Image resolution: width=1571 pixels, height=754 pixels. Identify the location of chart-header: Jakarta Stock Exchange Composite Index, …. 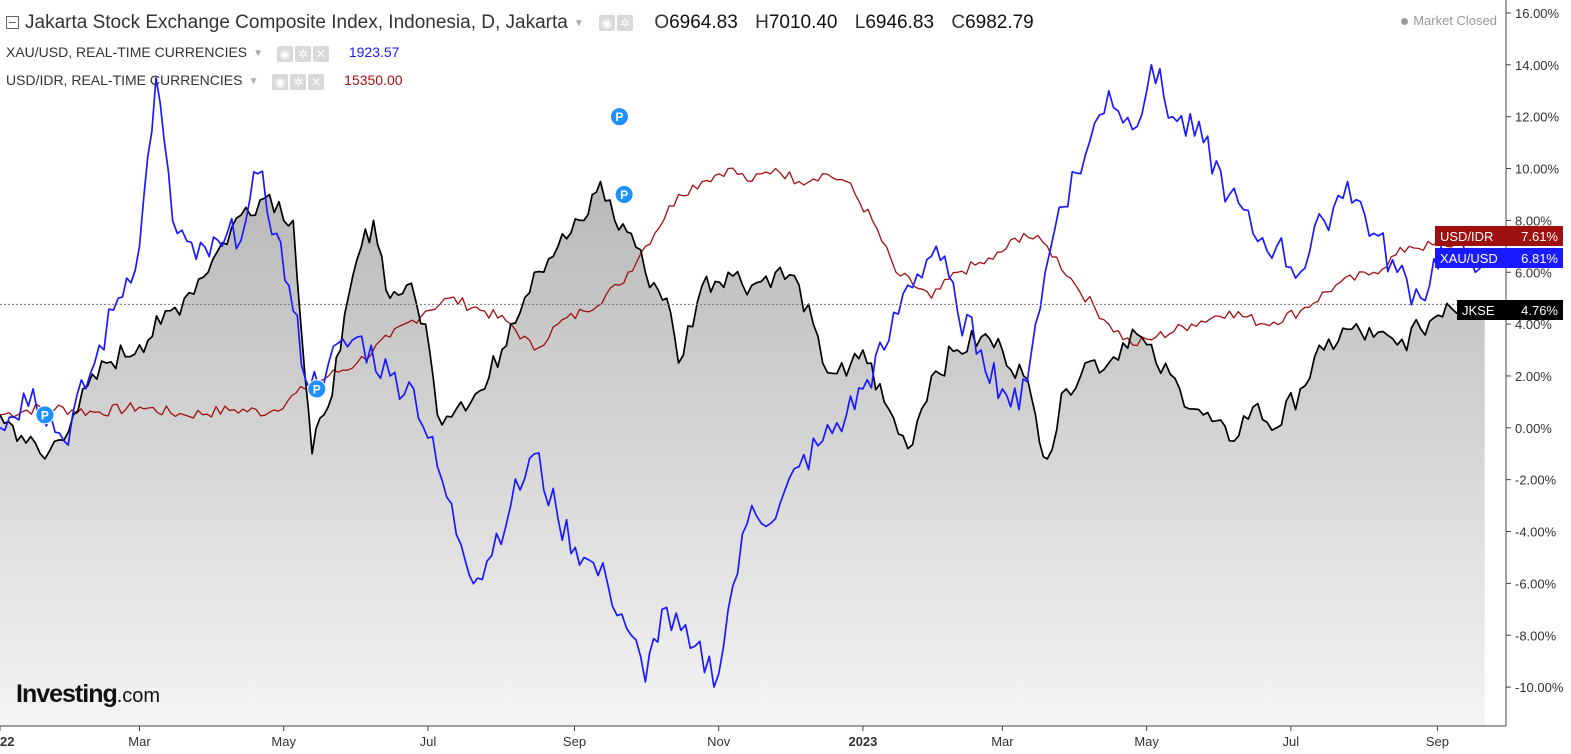
(526, 23).